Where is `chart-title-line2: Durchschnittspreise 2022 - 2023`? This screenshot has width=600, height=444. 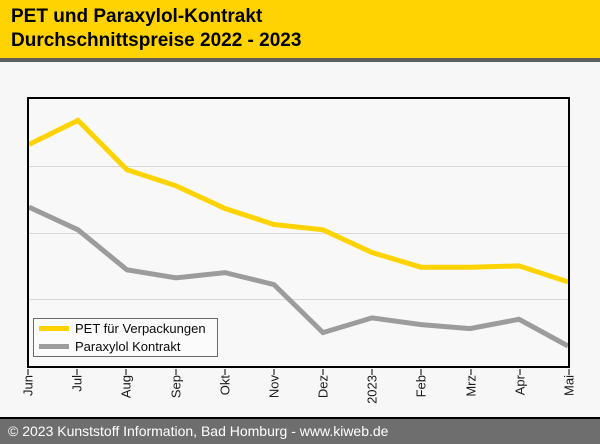 chart-title-line2: Durchschnittspreise 2022 - 2023 is located at coordinates (156, 40).